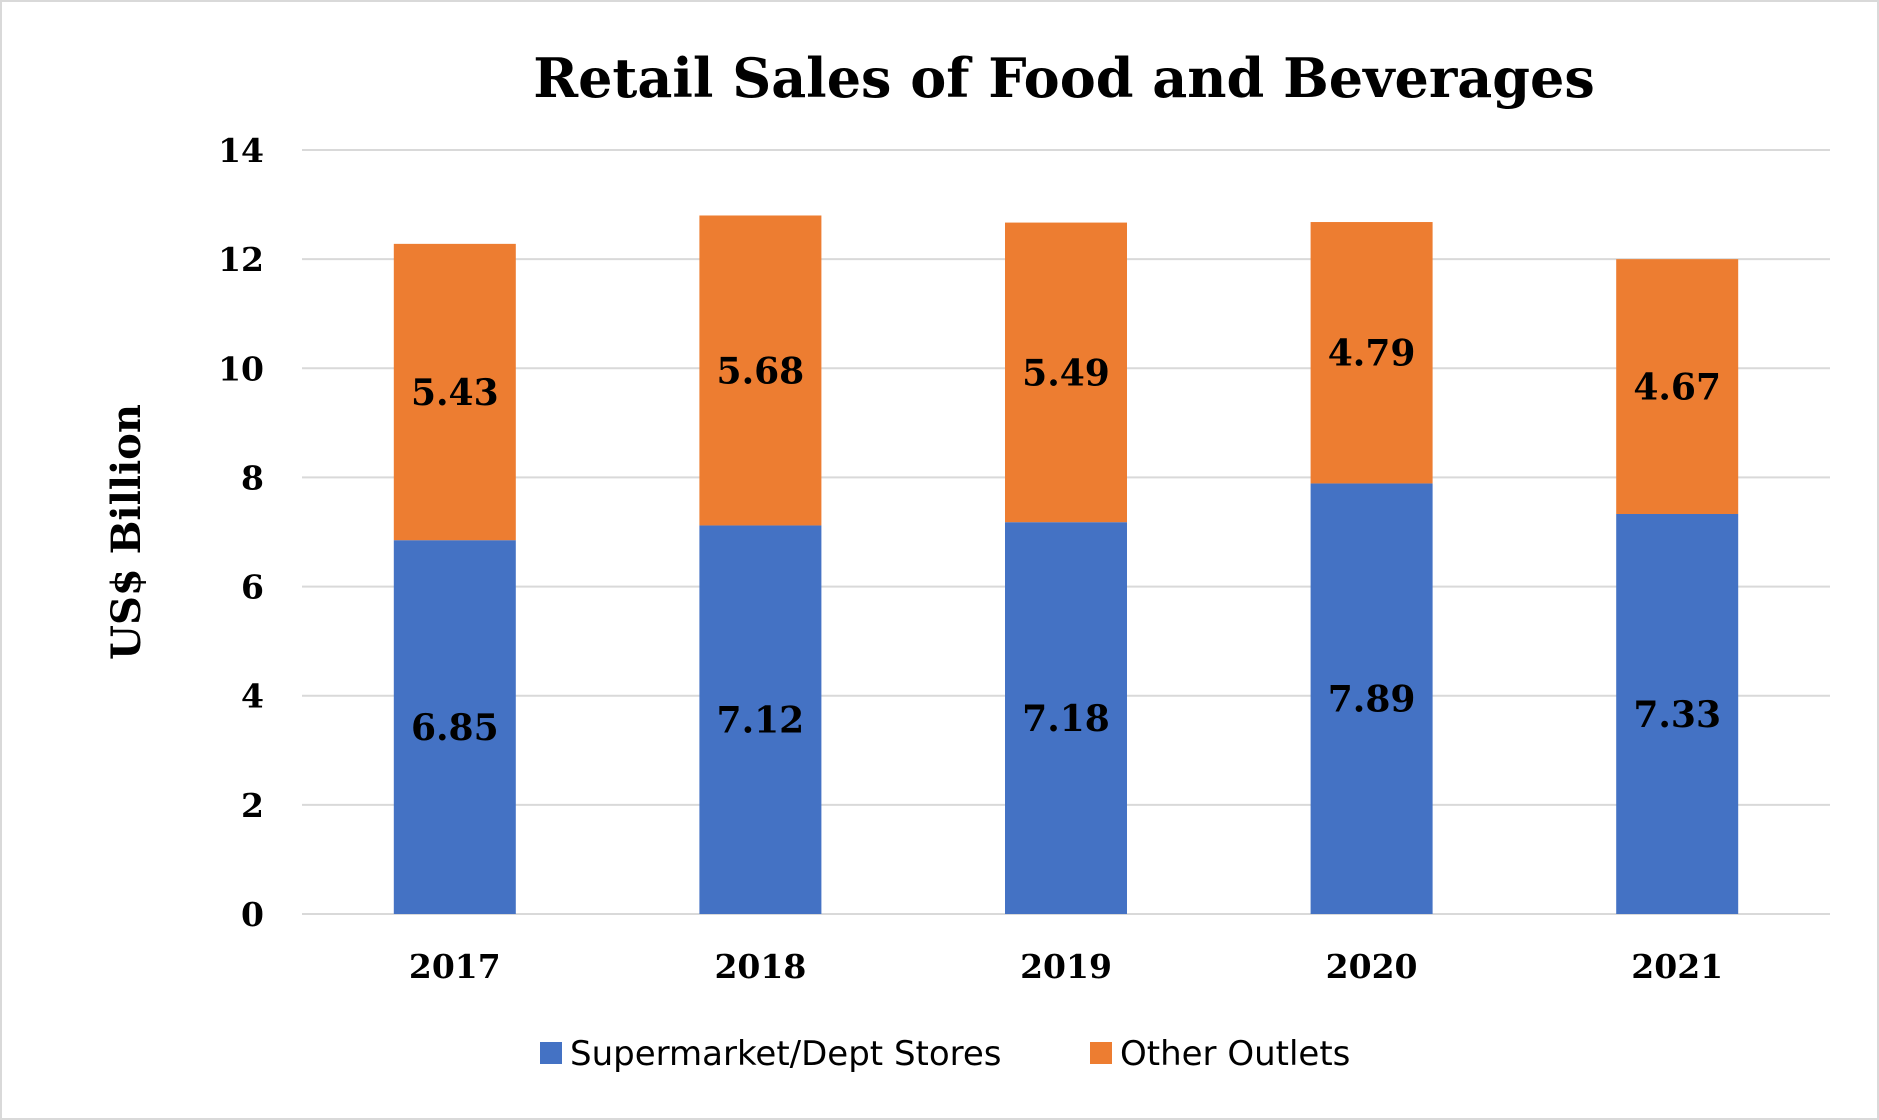  I want to click on y-tick-label: 2, so click(252, 805).